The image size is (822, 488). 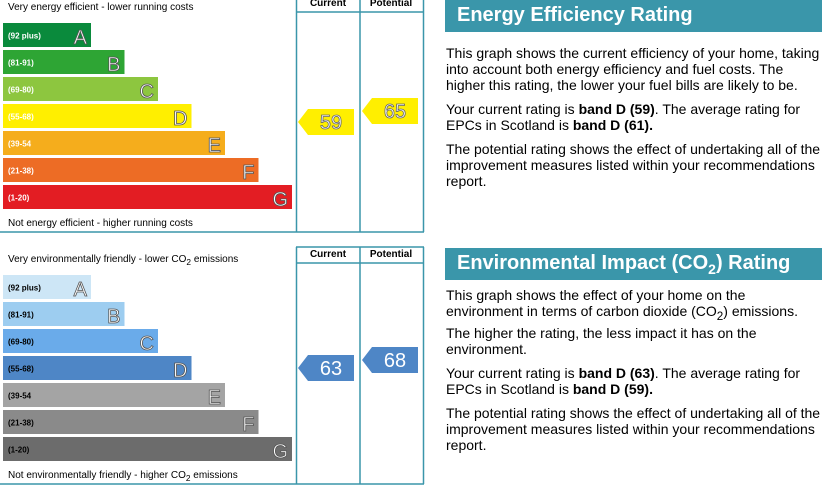 I want to click on energy-band-d: (55-68) D, so click(x=97, y=117).